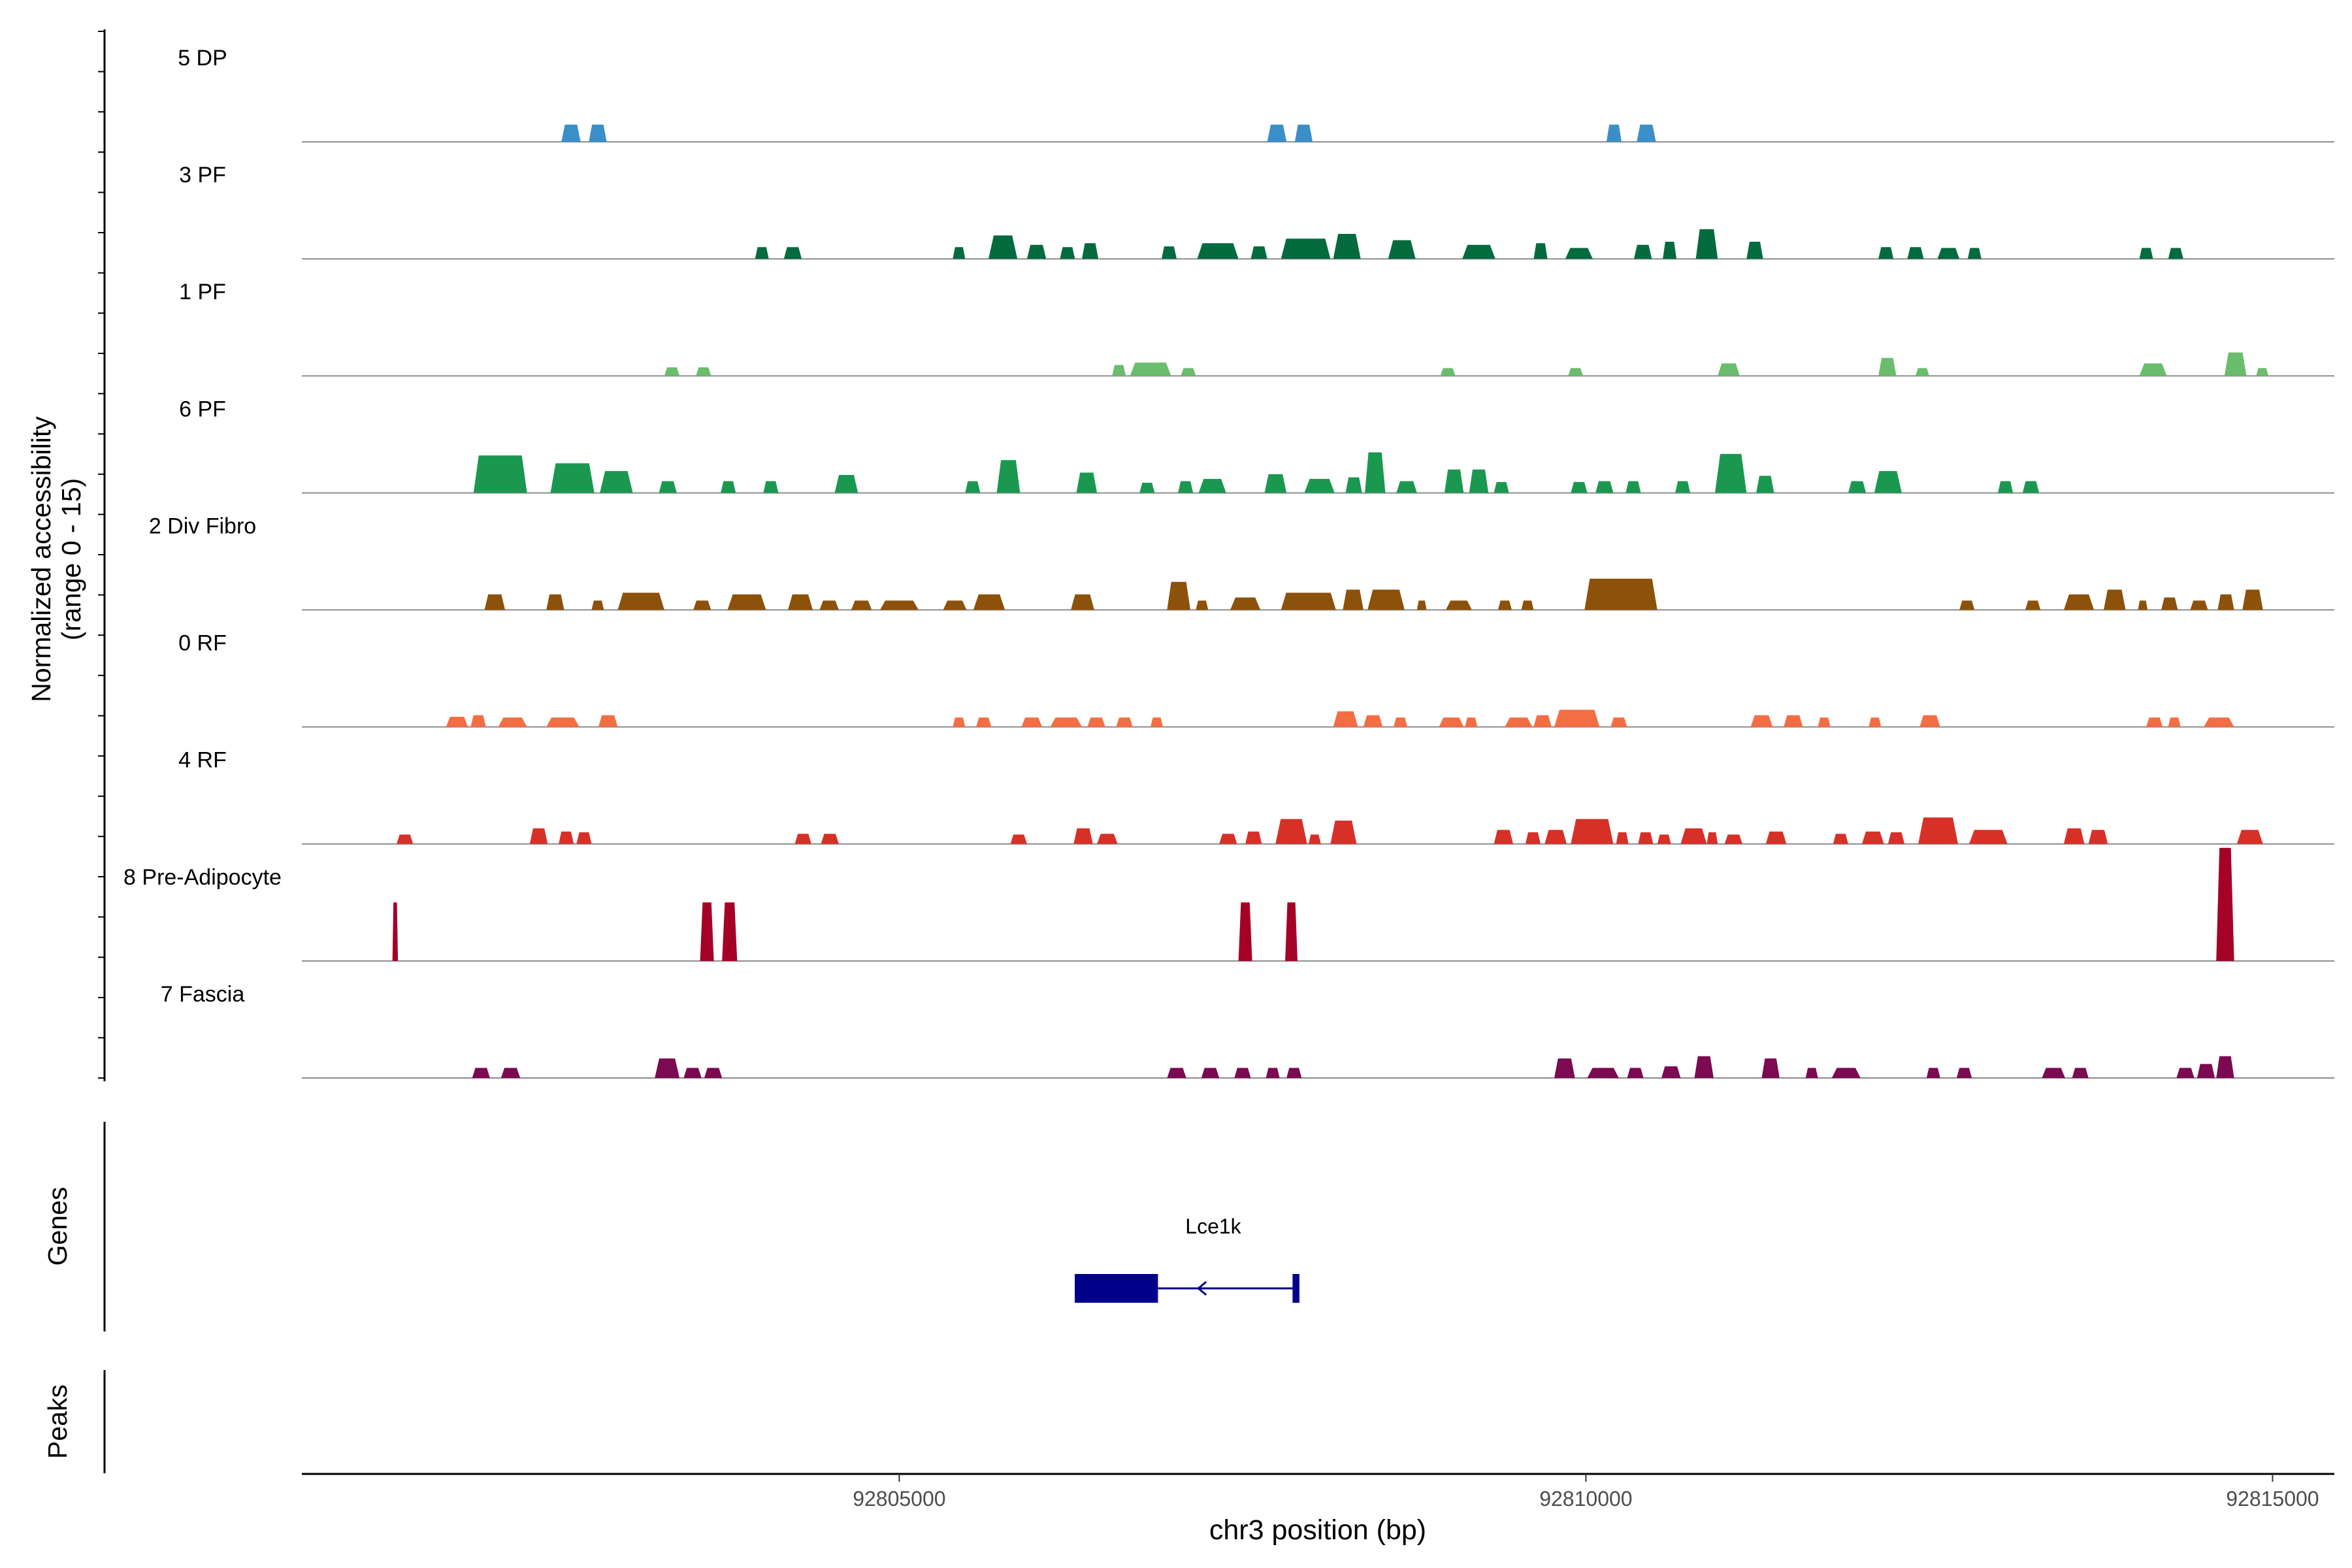 The width and height of the screenshot is (2352, 1568). What do you see at coordinates (202, 409) in the screenshot?
I see `track-label: 6 PF` at bounding box center [202, 409].